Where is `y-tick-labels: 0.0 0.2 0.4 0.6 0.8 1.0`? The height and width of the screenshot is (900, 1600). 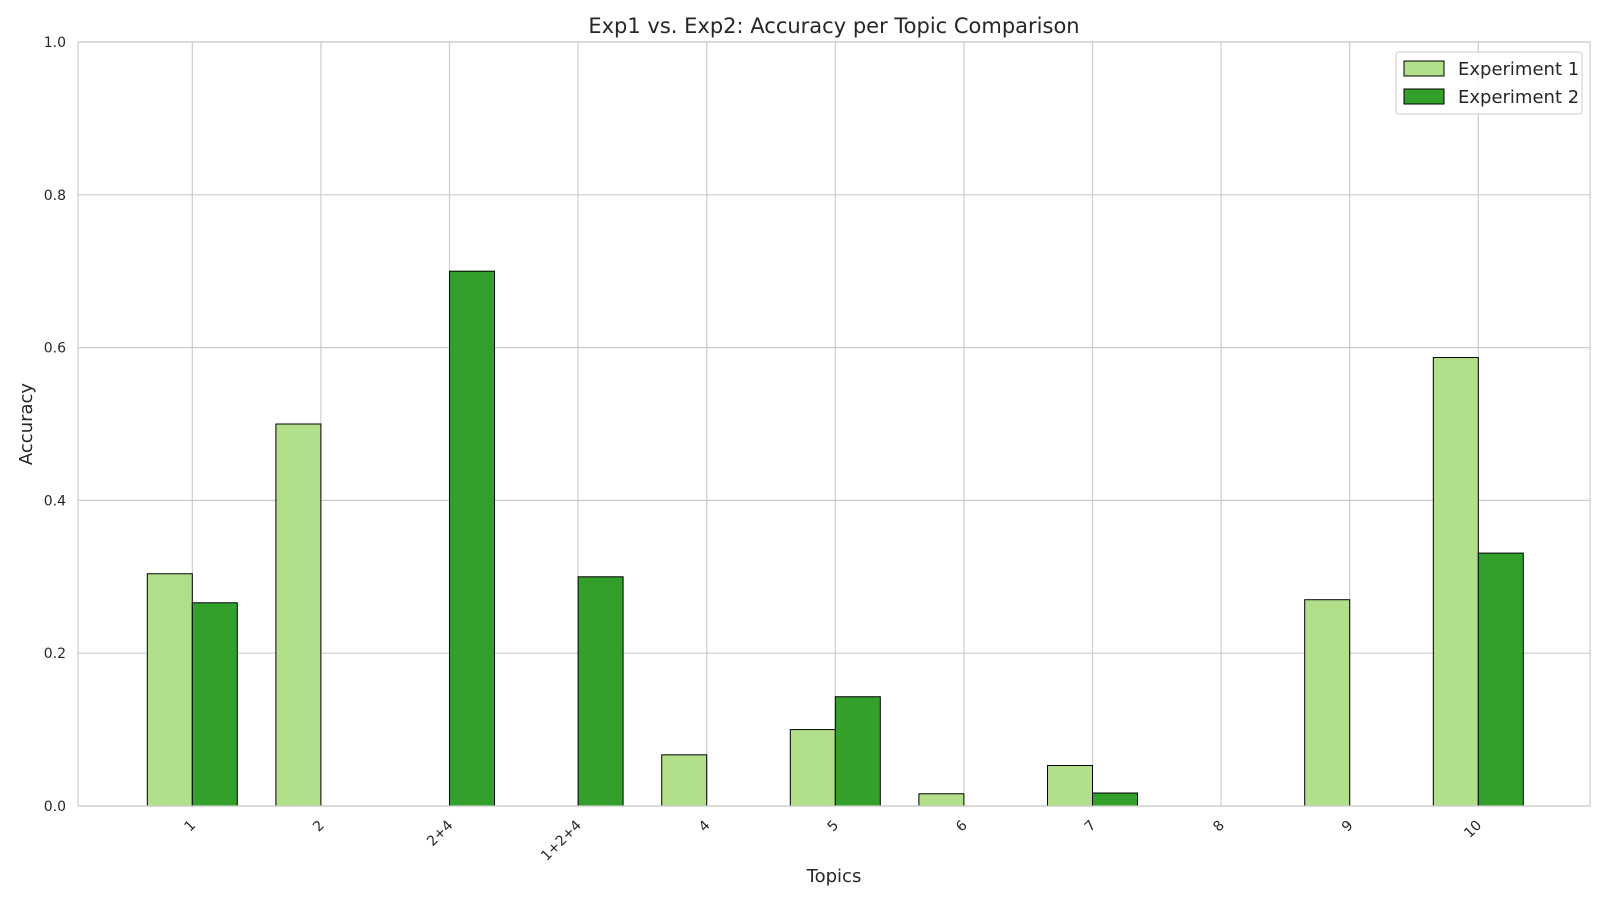
y-tick-labels: 0.0 0.2 0.4 0.6 0.8 1.0 is located at coordinates (55, 425).